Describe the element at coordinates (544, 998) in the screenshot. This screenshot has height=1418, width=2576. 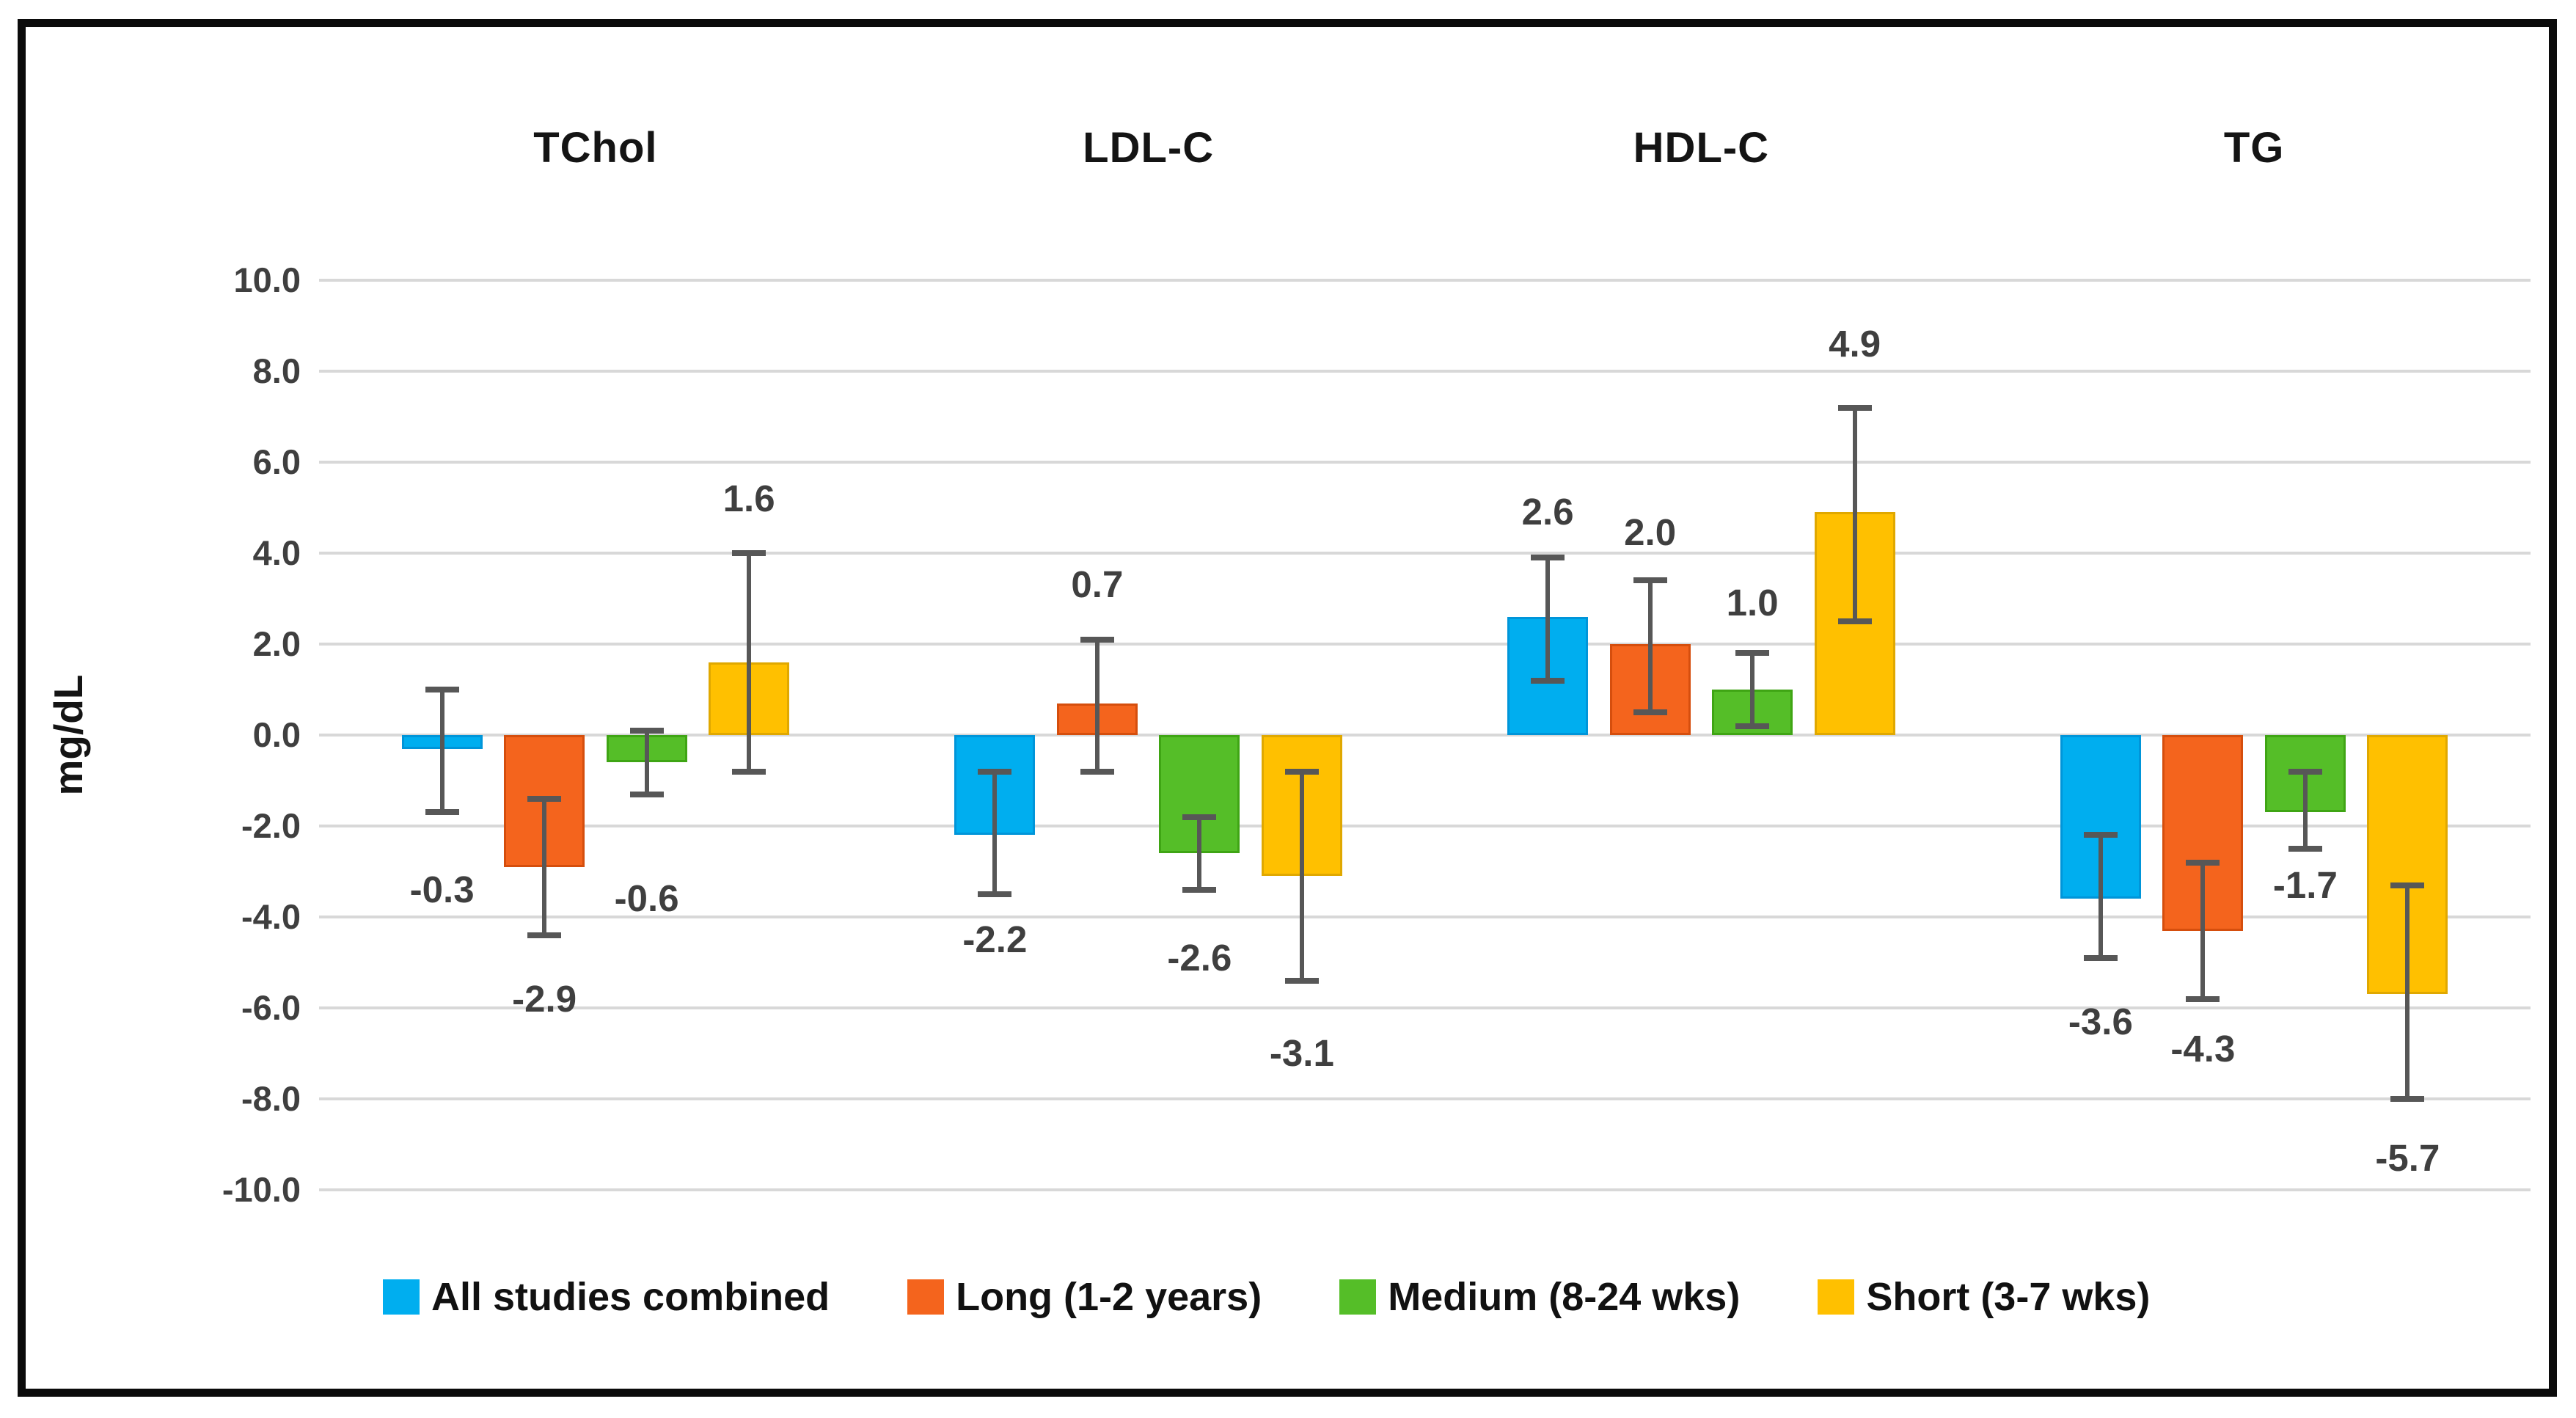
I see `data-label: -2.9` at that location.